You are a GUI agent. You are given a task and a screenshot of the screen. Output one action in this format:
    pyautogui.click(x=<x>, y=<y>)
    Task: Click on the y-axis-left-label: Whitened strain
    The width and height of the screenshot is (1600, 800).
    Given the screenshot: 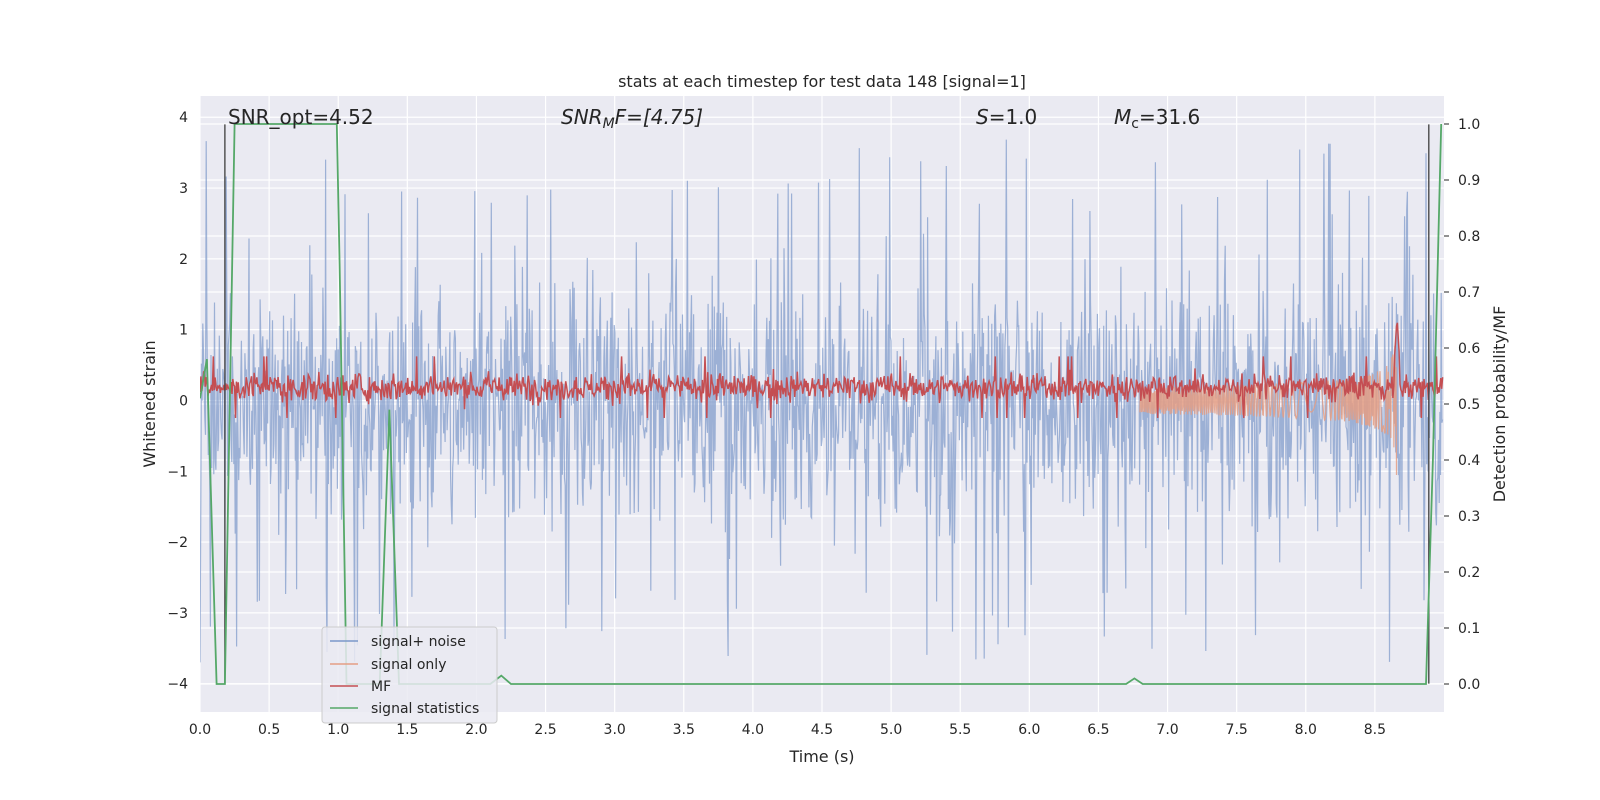 What is the action you would take?
    pyautogui.click(x=149, y=403)
    